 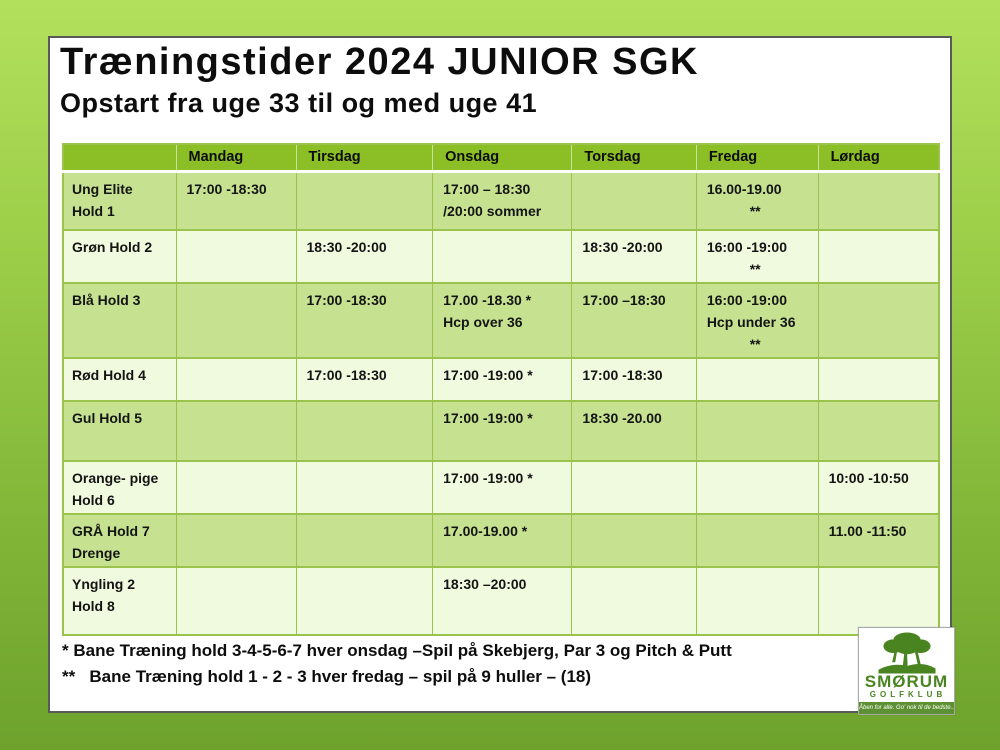 I want to click on schedule-cell: 17.00-19.00 *, so click(x=502, y=540).